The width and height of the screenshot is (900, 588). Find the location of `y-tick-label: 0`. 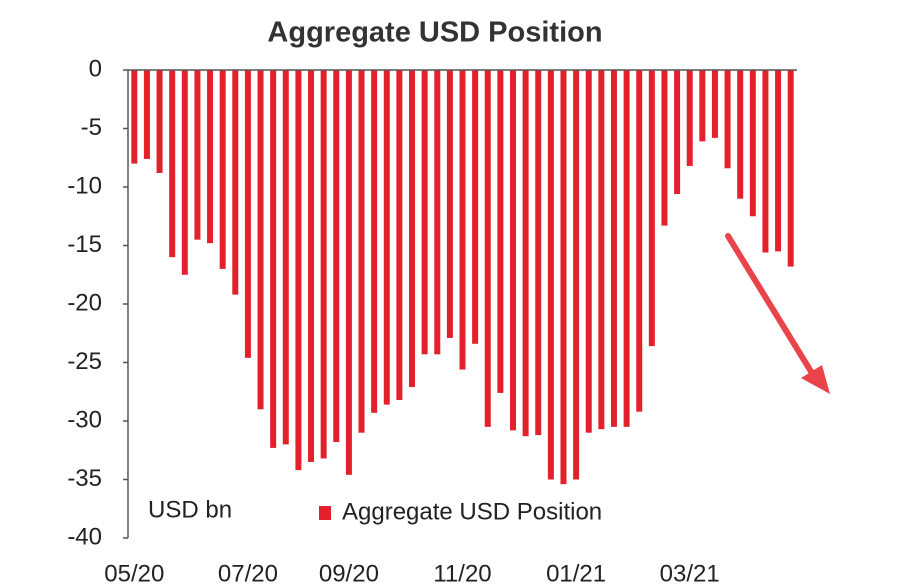

y-tick-label: 0 is located at coordinates (95, 68).